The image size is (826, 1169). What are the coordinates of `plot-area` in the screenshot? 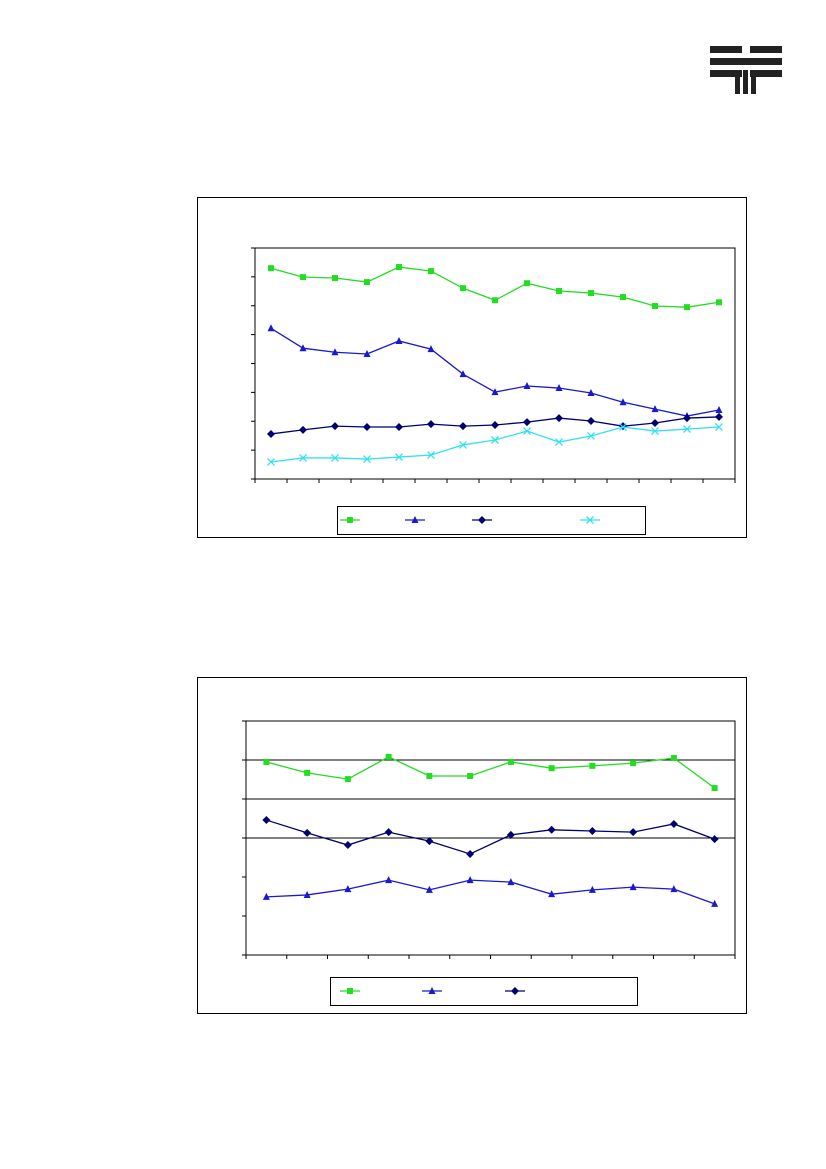 It's located at (495, 363).